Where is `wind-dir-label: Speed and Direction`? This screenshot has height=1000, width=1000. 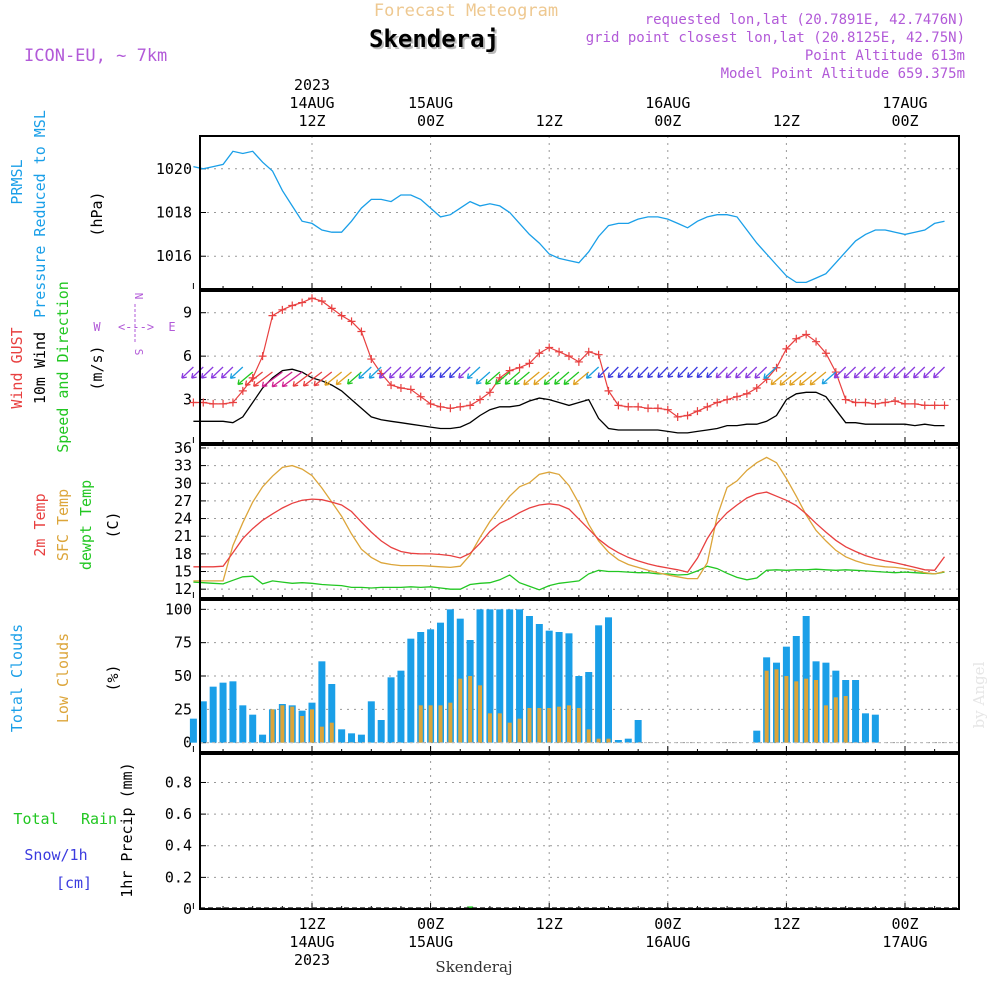
wind-dir-label: Speed and Direction is located at coordinates (63, 367).